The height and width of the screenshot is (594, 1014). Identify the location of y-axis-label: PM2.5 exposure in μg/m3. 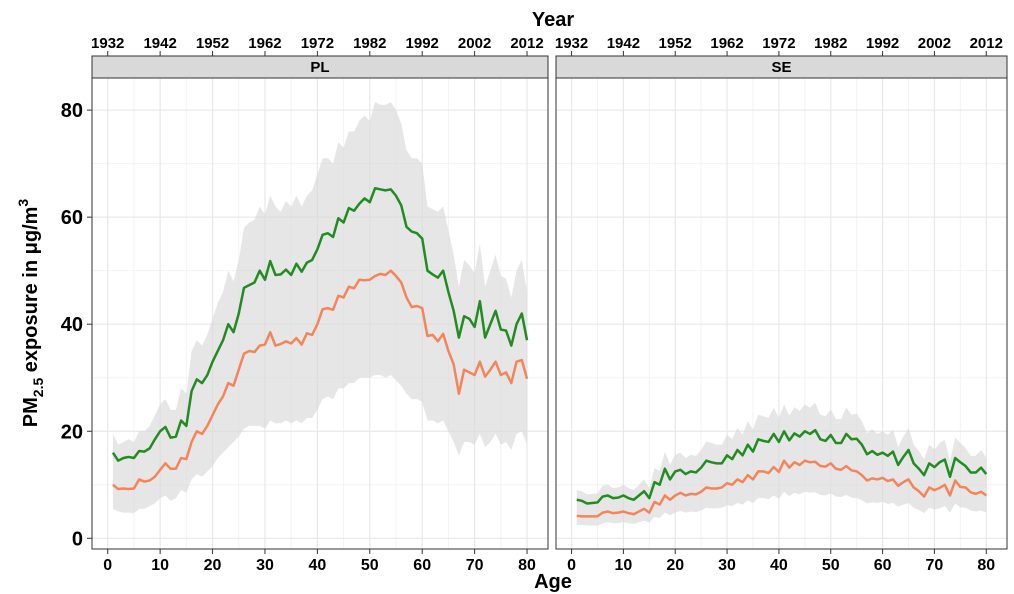
(30, 313).